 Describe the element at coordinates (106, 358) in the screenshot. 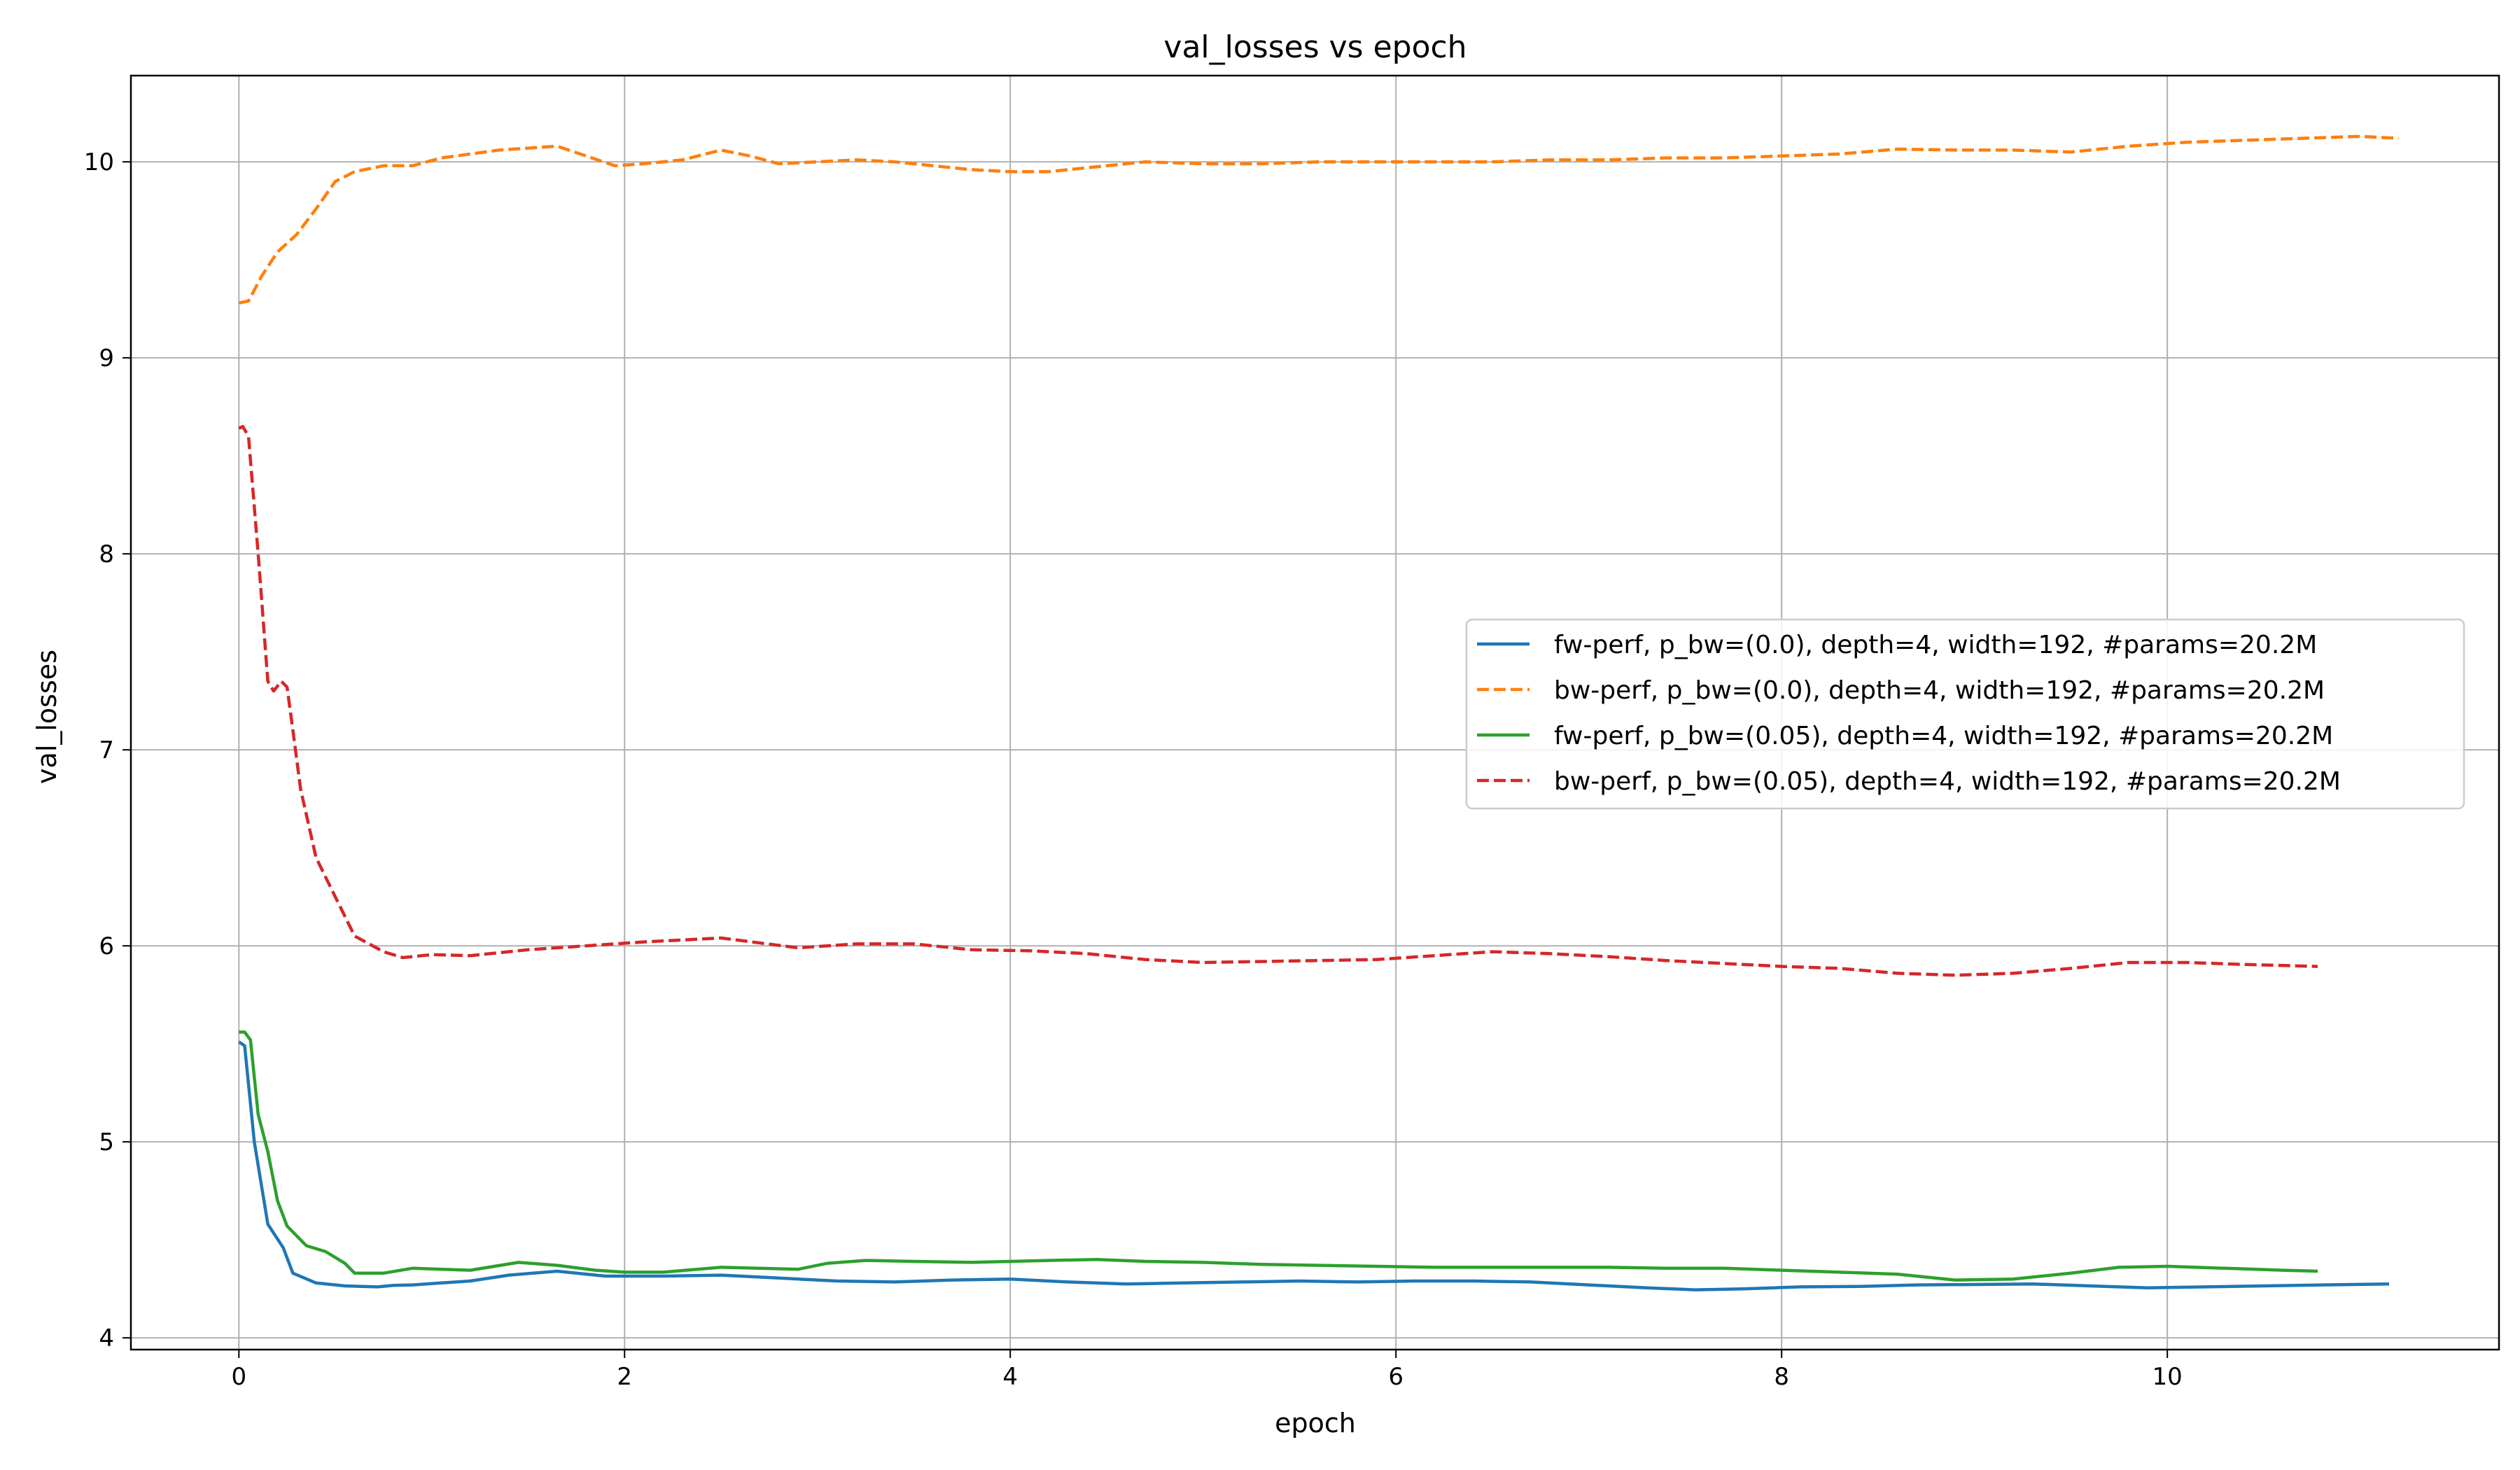

I see `y-tick-label: 9` at that location.